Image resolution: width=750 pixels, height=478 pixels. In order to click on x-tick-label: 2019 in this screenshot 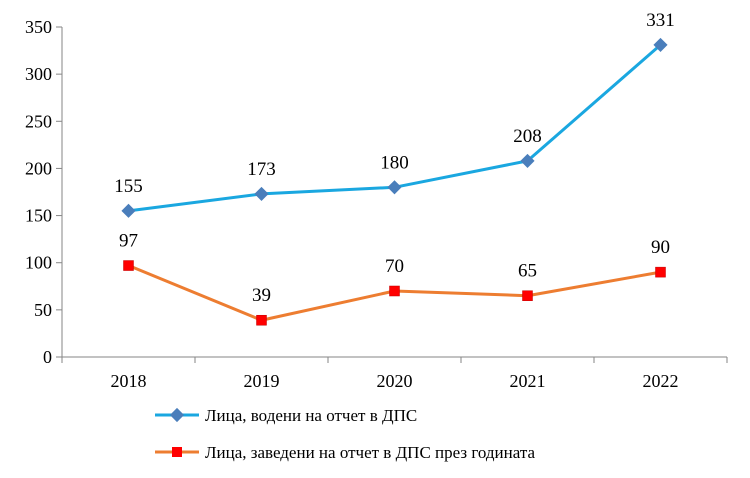, I will do `click(262, 381)`.